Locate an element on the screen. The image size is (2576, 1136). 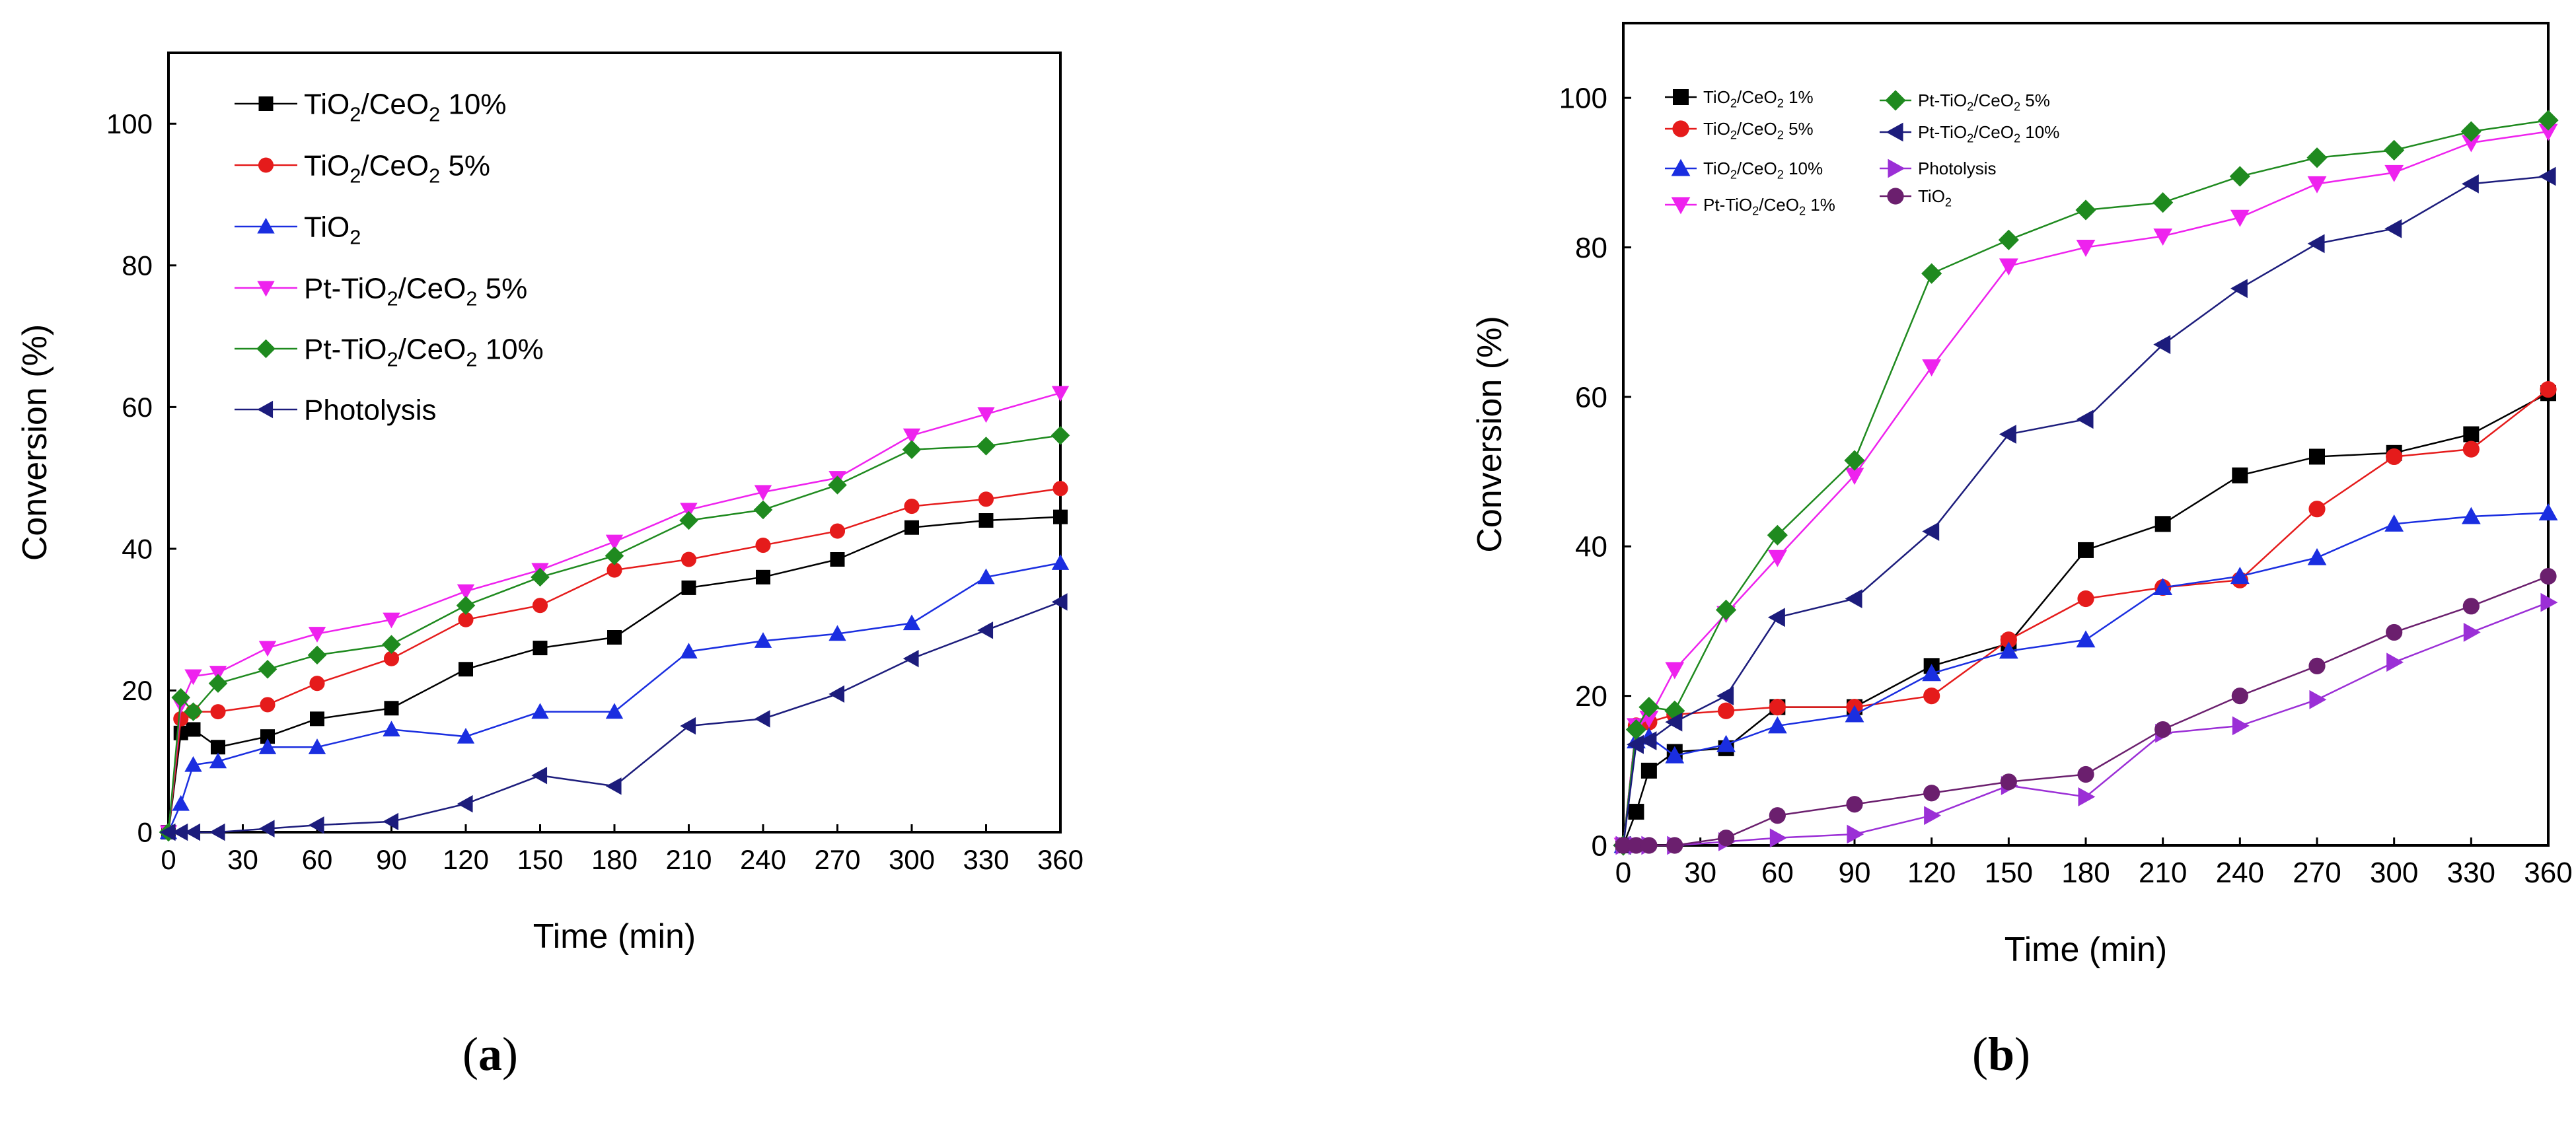
a-y-tick-label: 80 is located at coordinates (137, 265).